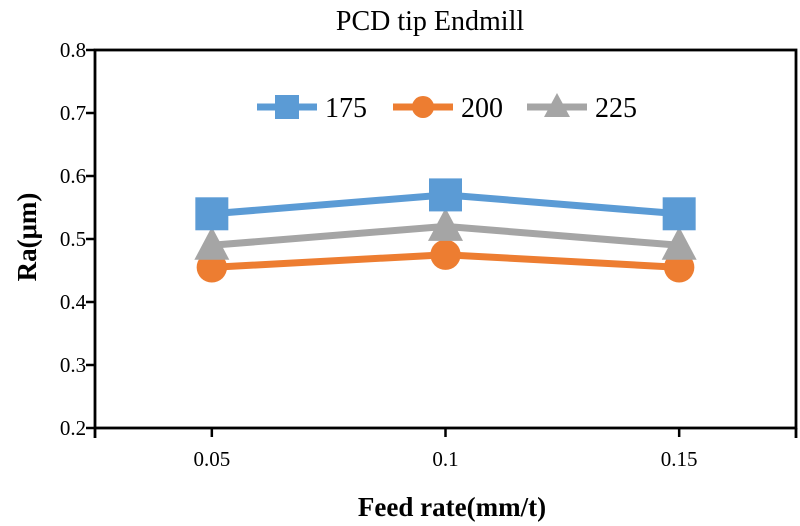  What do you see at coordinates (73, 239) in the screenshot?
I see `y-tick-label: 0.5` at bounding box center [73, 239].